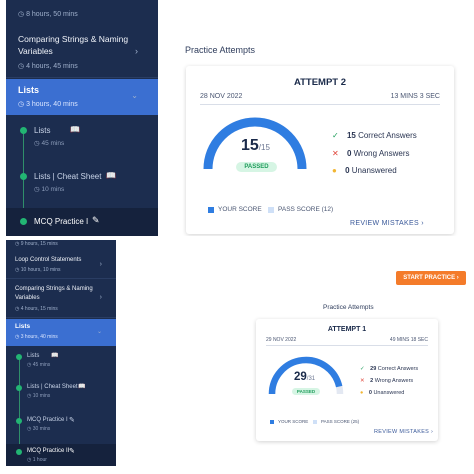  I want to click on wrong-answers-stat: ✕ 0 Wrong Answers, so click(371, 153).